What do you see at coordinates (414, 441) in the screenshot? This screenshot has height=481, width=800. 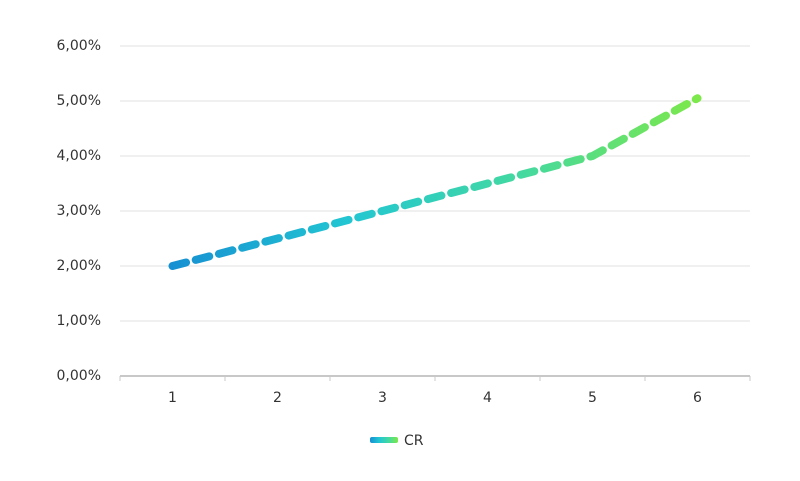 I see `legend-label: CR` at bounding box center [414, 441].